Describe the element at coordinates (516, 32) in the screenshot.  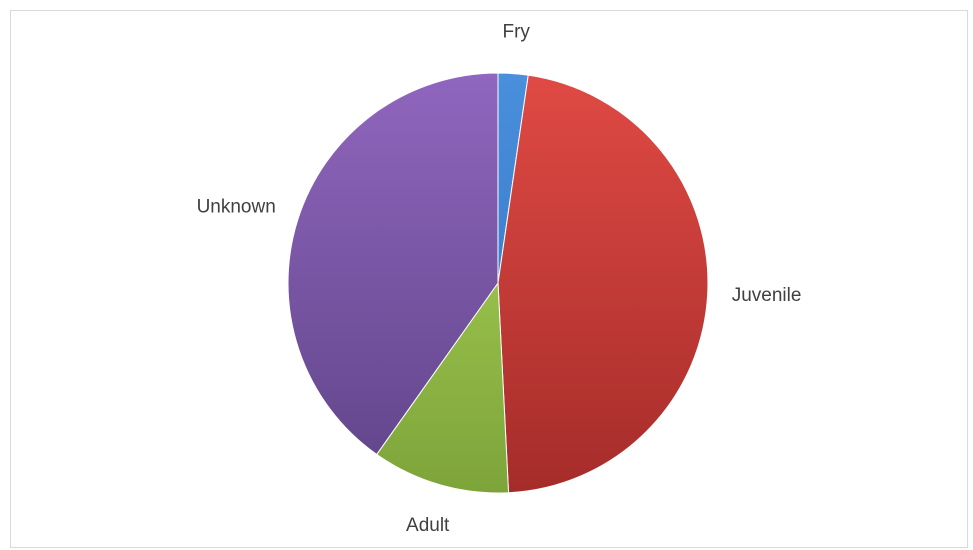
I see `pie-label-fry: Fry` at that location.